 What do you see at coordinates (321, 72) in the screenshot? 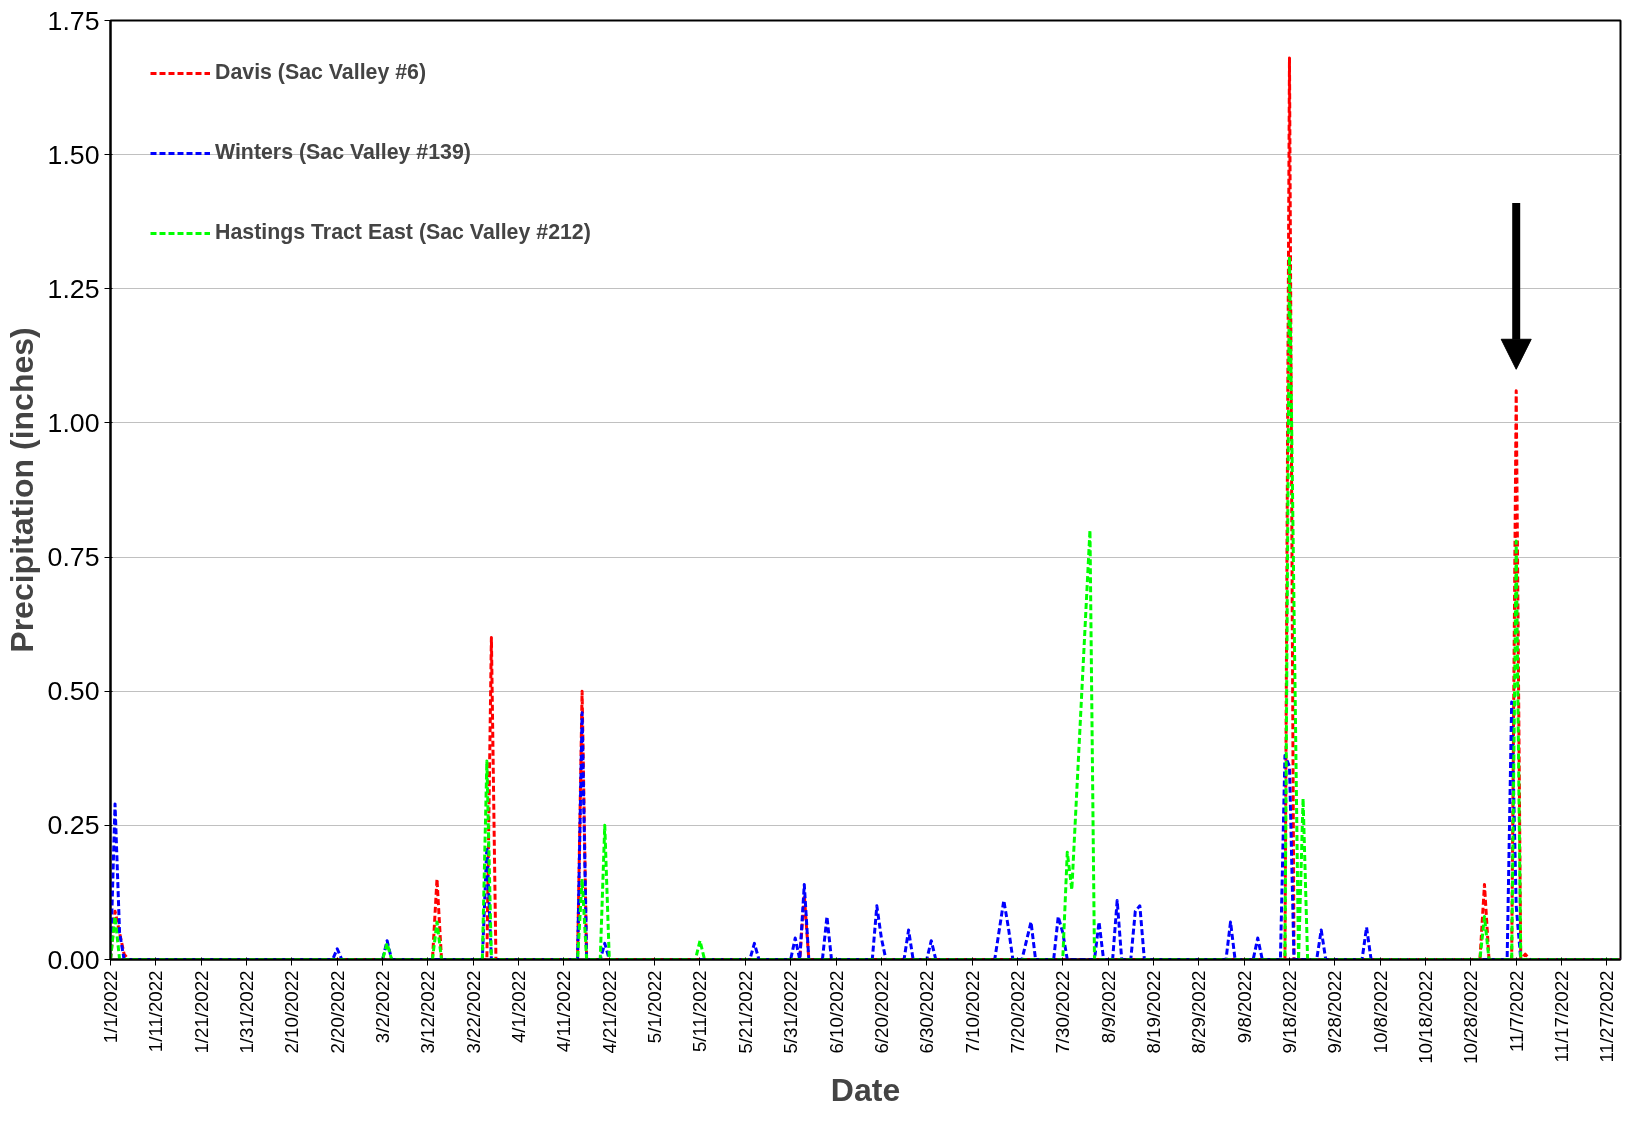
I see `legend-label: Davis (Sac Valley #6)` at bounding box center [321, 72].